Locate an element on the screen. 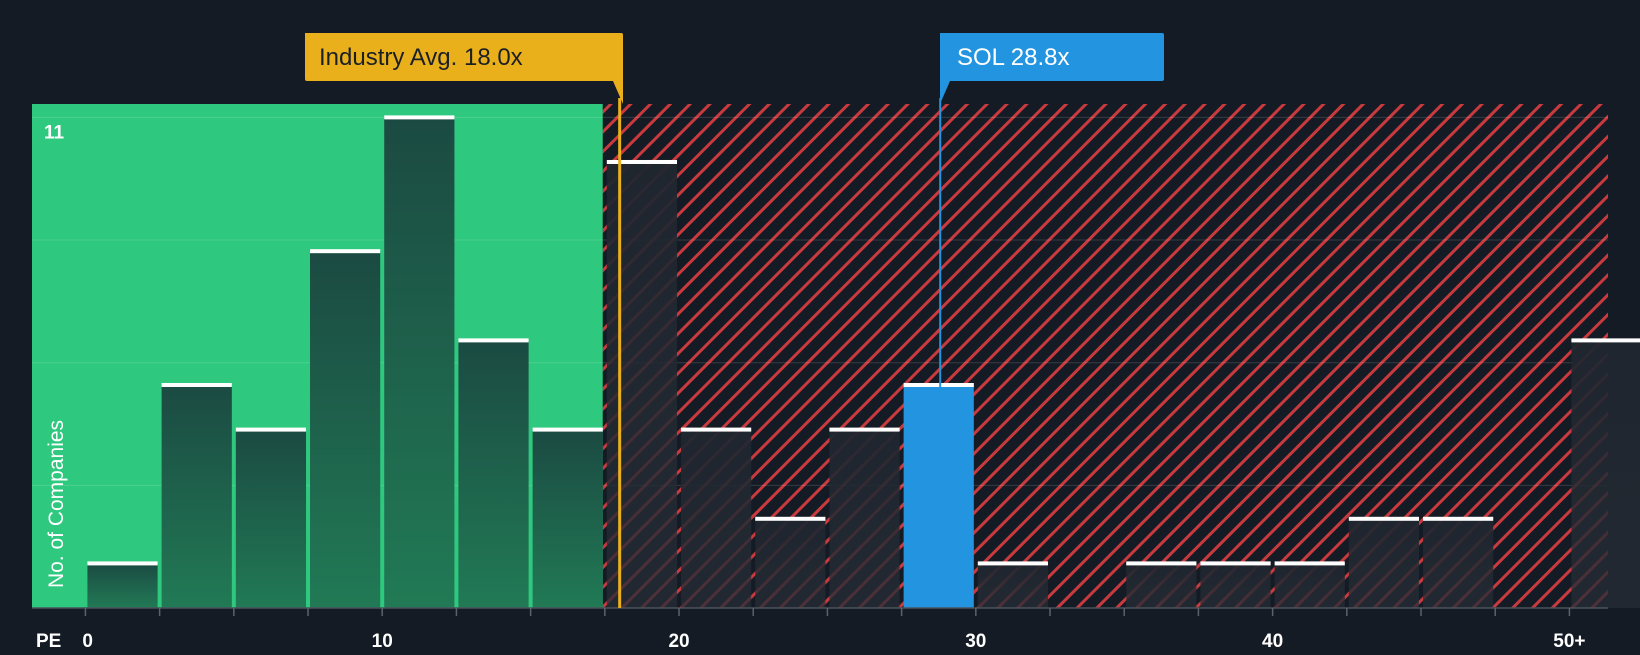 This screenshot has height=655, width=1640. company-pe-label: SOL 28.8x is located at coordinates (1013, 57).